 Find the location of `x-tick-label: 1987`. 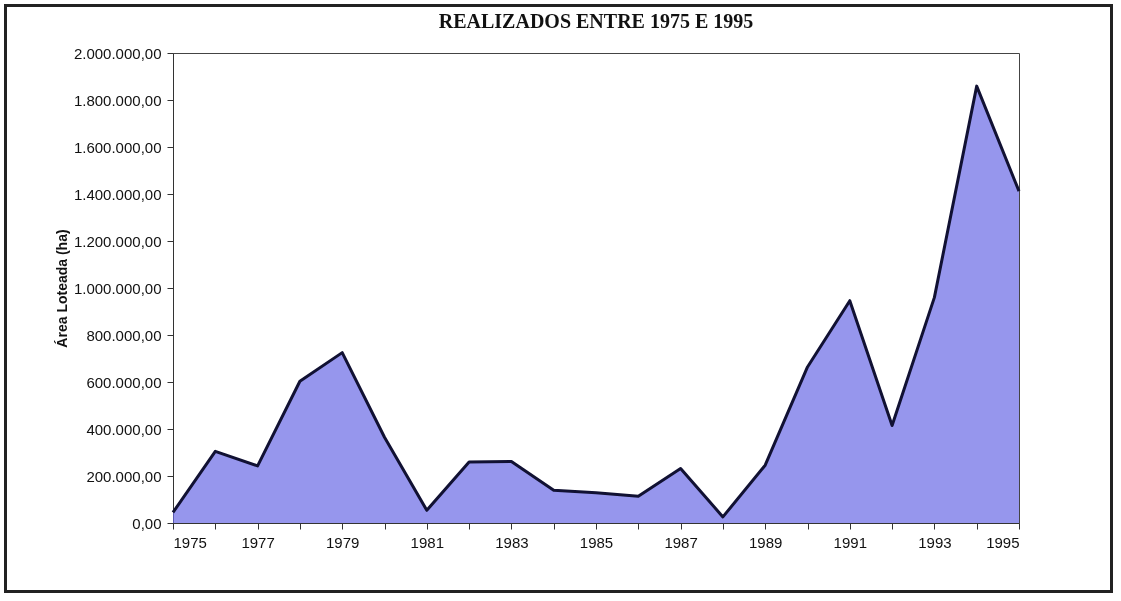

x-tick-label: 1987 is located at coordinates (681, 542).